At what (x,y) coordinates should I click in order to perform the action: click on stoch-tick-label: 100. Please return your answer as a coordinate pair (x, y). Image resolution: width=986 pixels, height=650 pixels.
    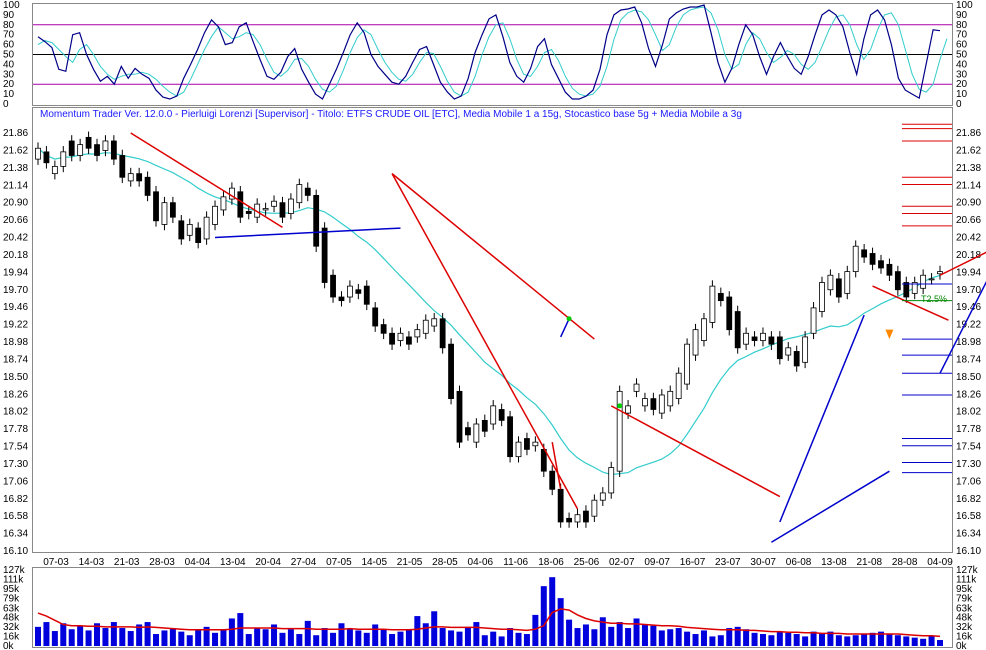
    Looking at the image, I should click on (964, 5).